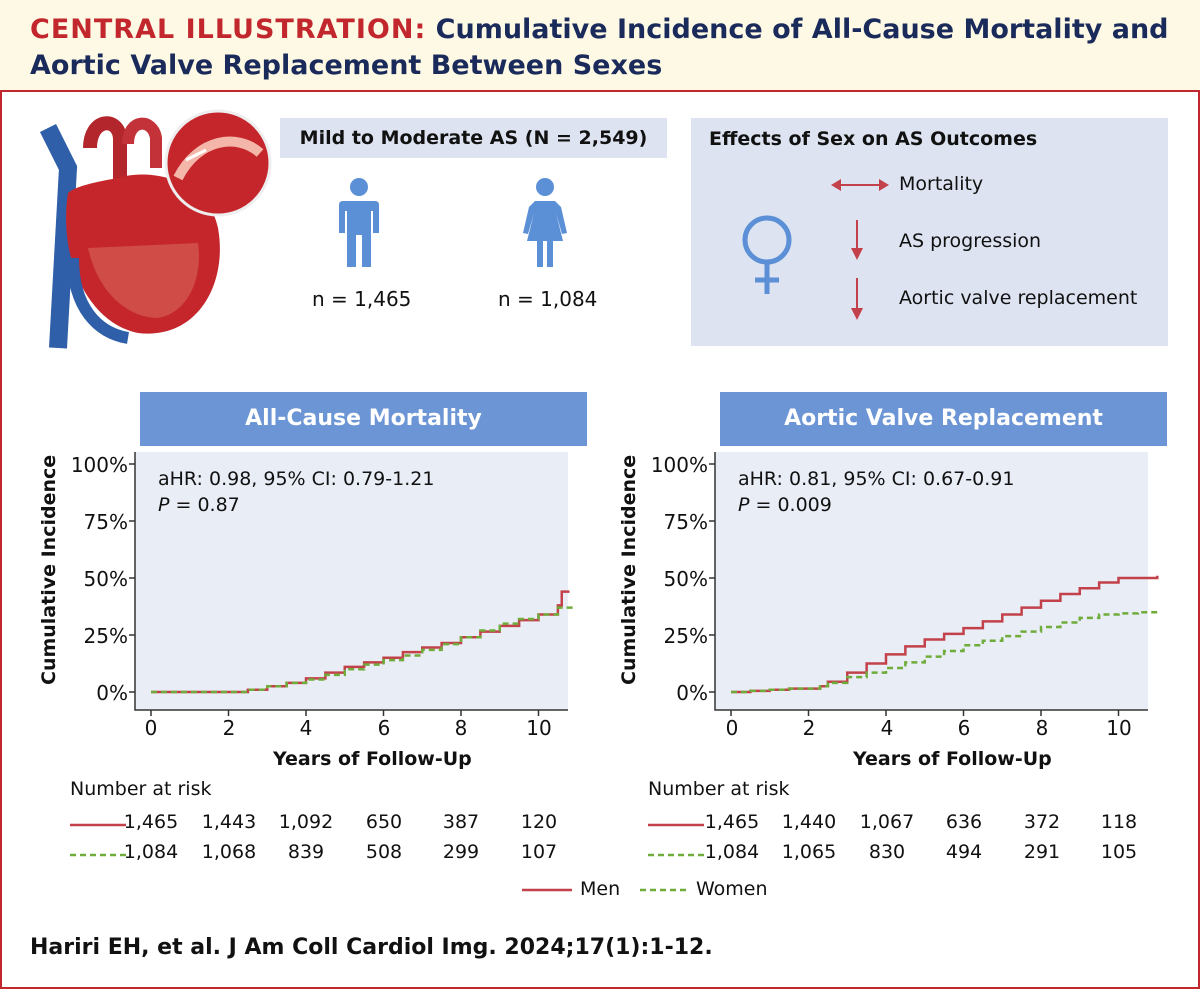 This screenshot has height=989, width=1200. I want to click on risk-men: 1,067, so click(887, 822).